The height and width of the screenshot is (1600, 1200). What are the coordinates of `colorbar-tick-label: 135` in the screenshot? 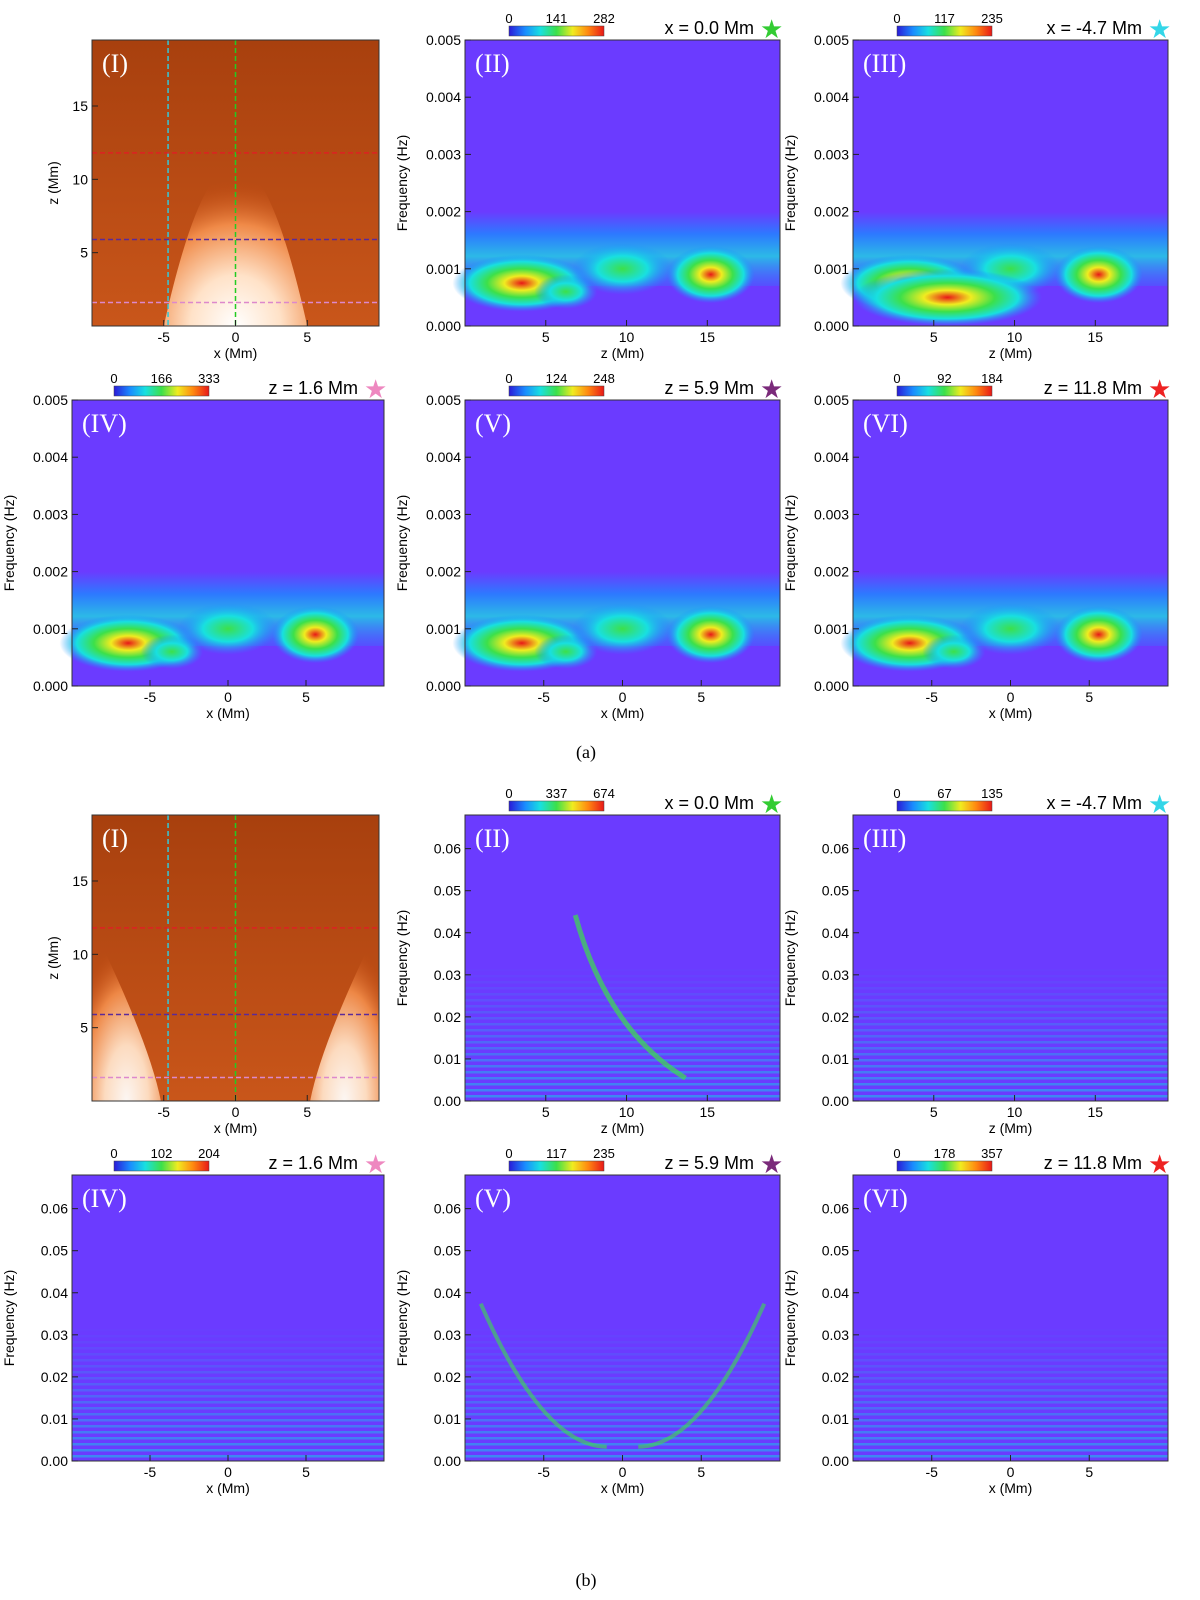 It's located at (992, 793).